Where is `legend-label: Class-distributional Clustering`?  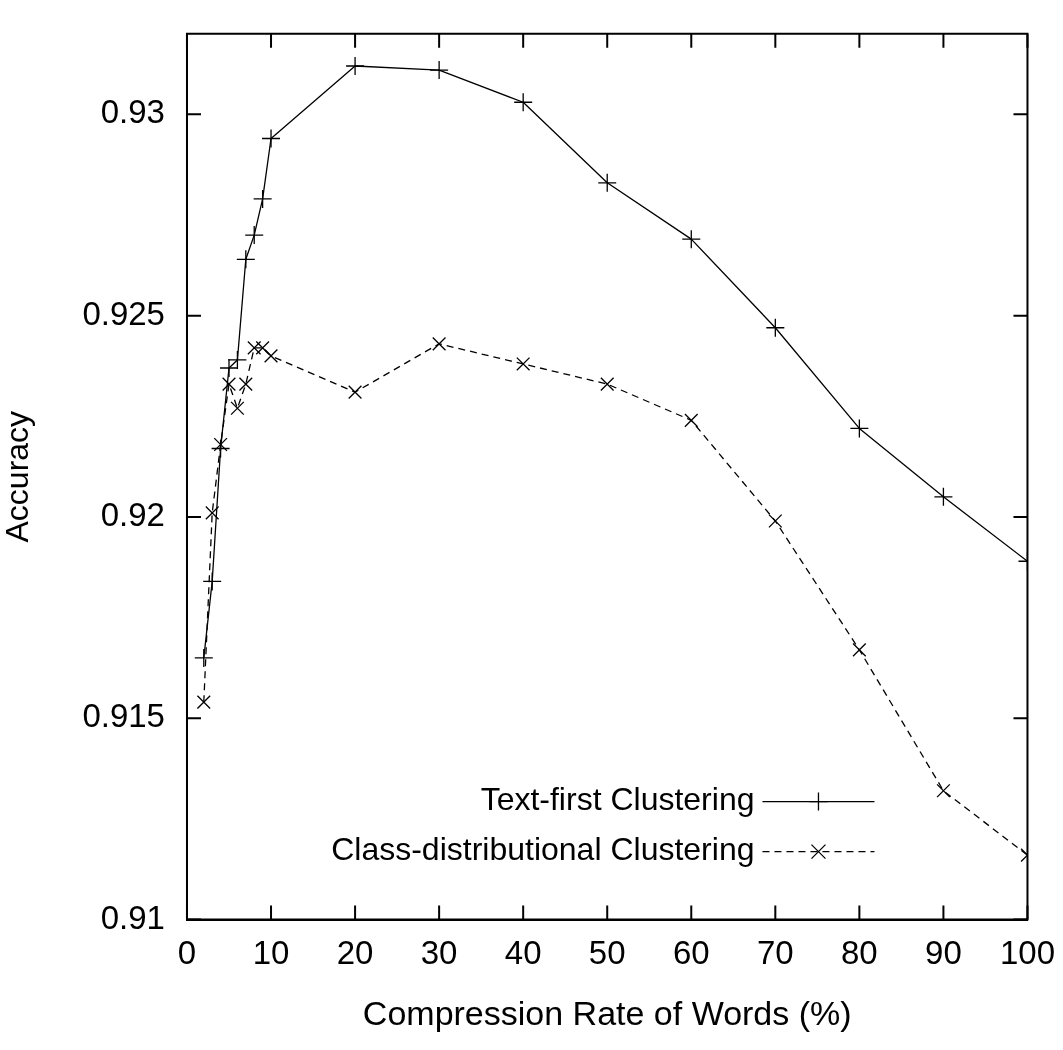
legend-label: Class-distributional Clustering is located at coordinates (543, 849).